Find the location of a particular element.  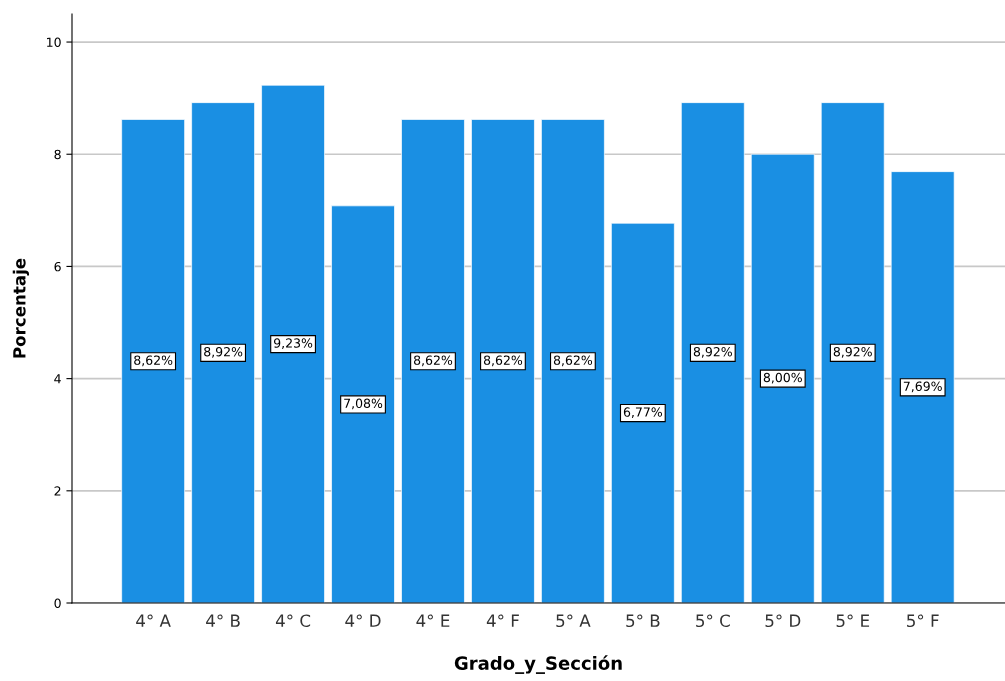

y-axis-title: Porcentaje is located at coordinates (21, 308).